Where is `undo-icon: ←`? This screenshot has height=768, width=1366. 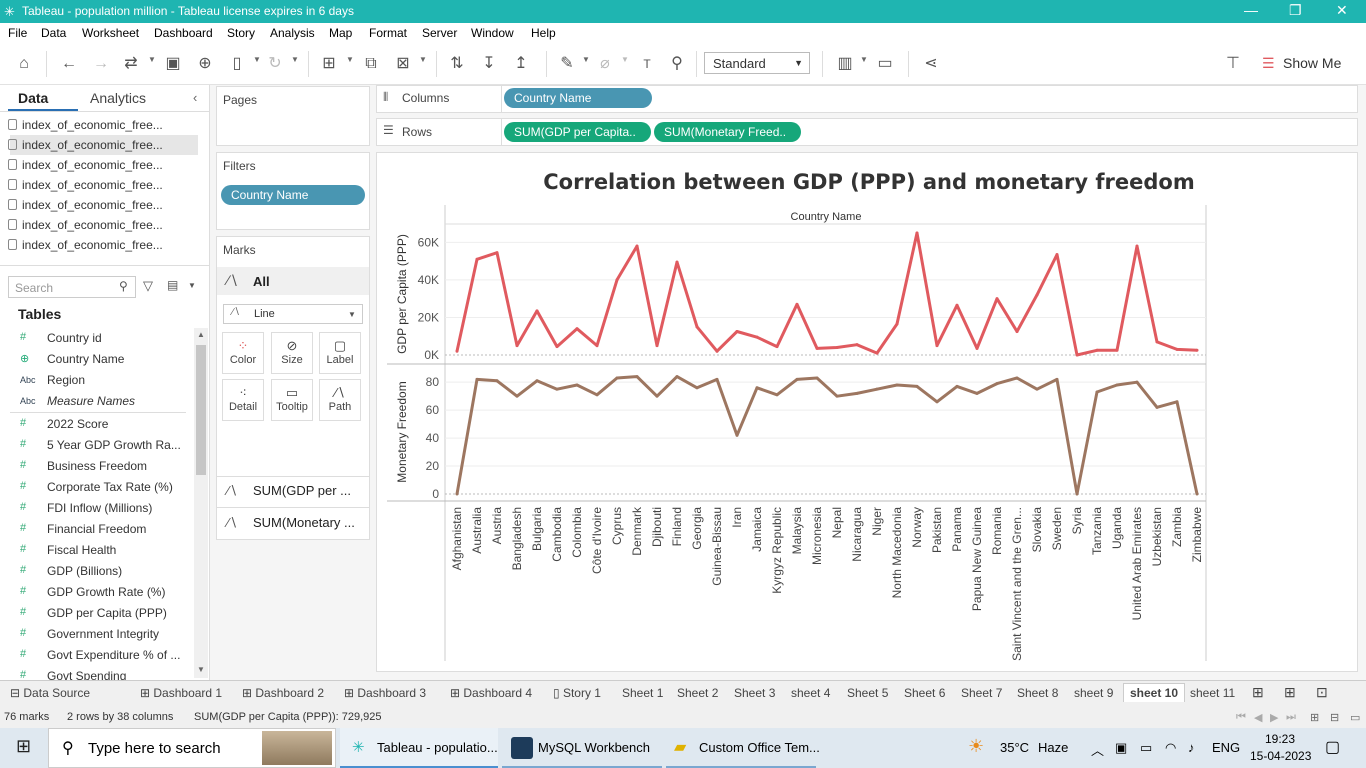
undo-icon: ← is located at coordinates (69, 63).